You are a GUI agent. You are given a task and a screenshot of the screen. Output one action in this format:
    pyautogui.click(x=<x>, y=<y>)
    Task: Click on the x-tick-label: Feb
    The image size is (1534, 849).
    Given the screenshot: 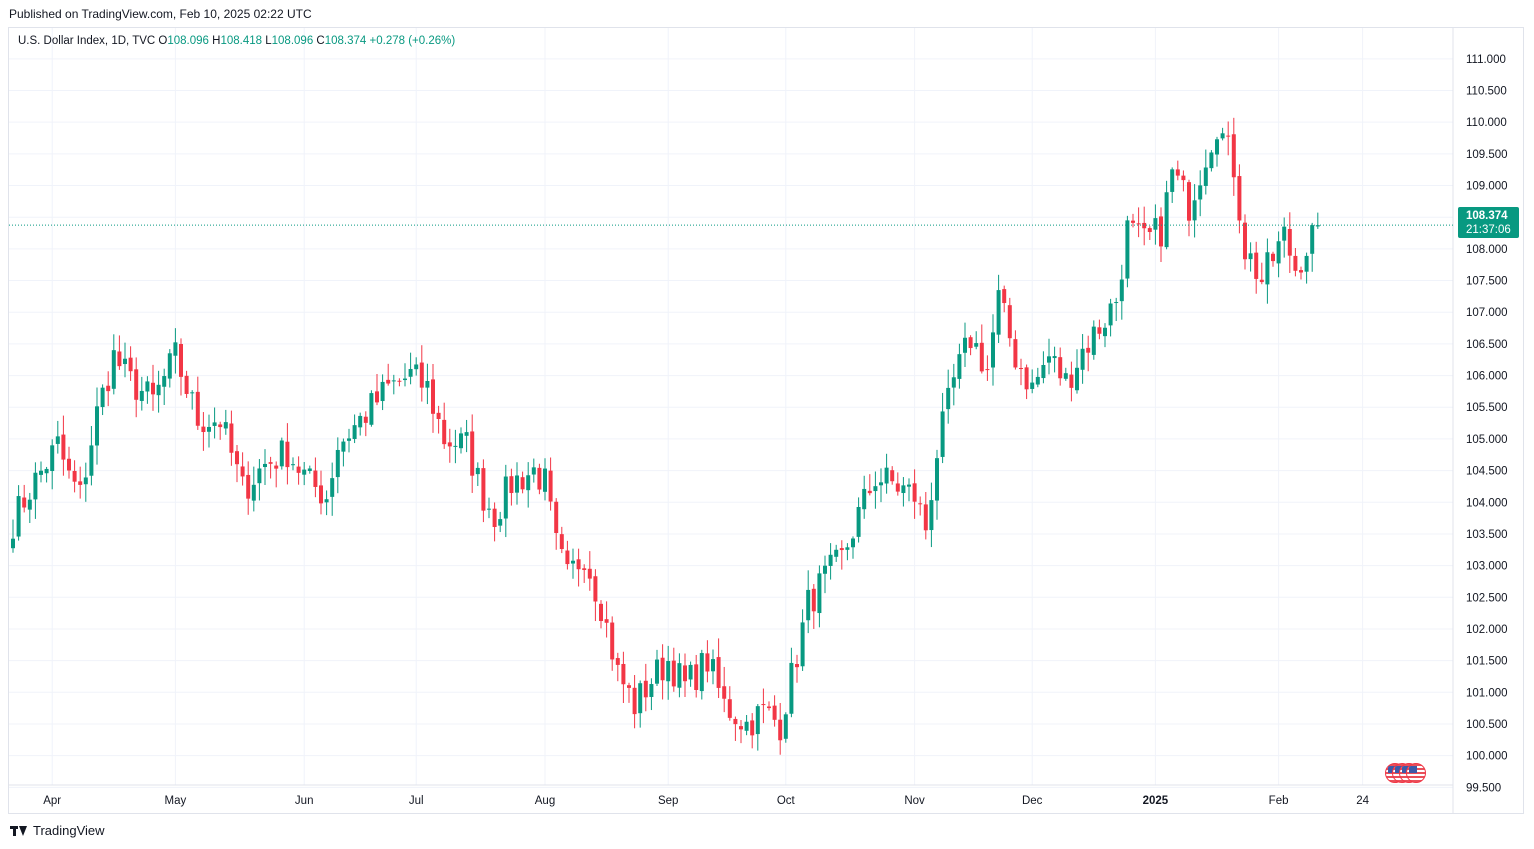 What is the action you would take?
    pyautogui.click(x=1279, y=801)
    